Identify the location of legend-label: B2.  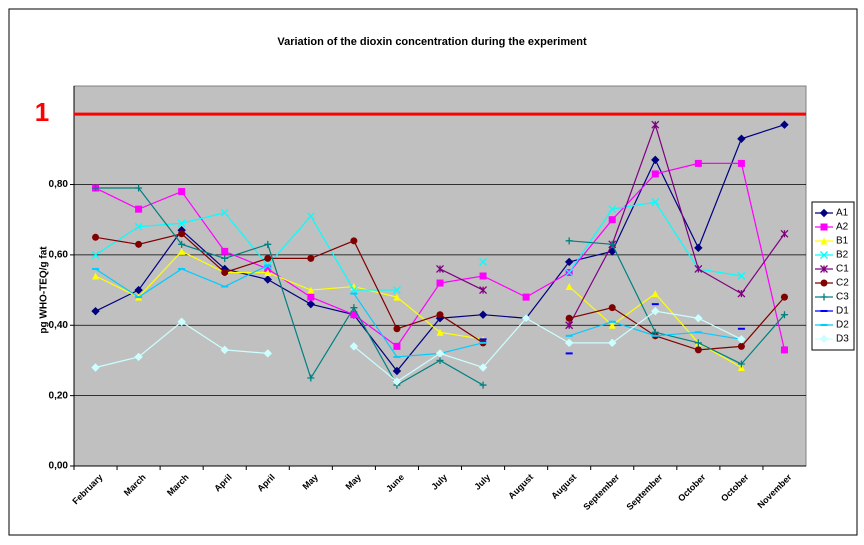
(842, 255).